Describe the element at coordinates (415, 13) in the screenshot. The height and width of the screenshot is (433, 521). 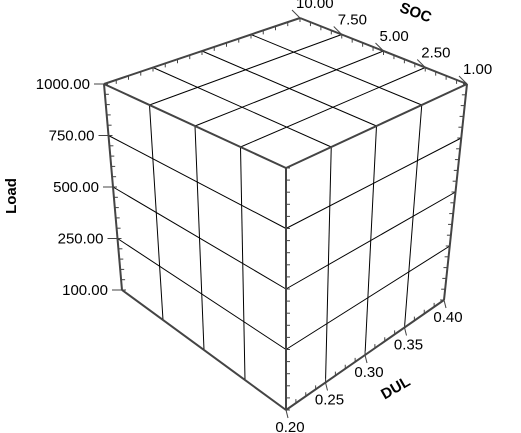
I see `soc-axis-title: SOC` at that location.